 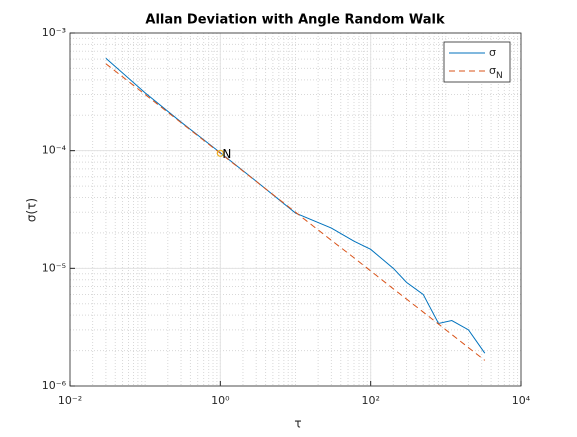 I want to click on y-tick-label: 10⁻³, so click(x=54, y=32).